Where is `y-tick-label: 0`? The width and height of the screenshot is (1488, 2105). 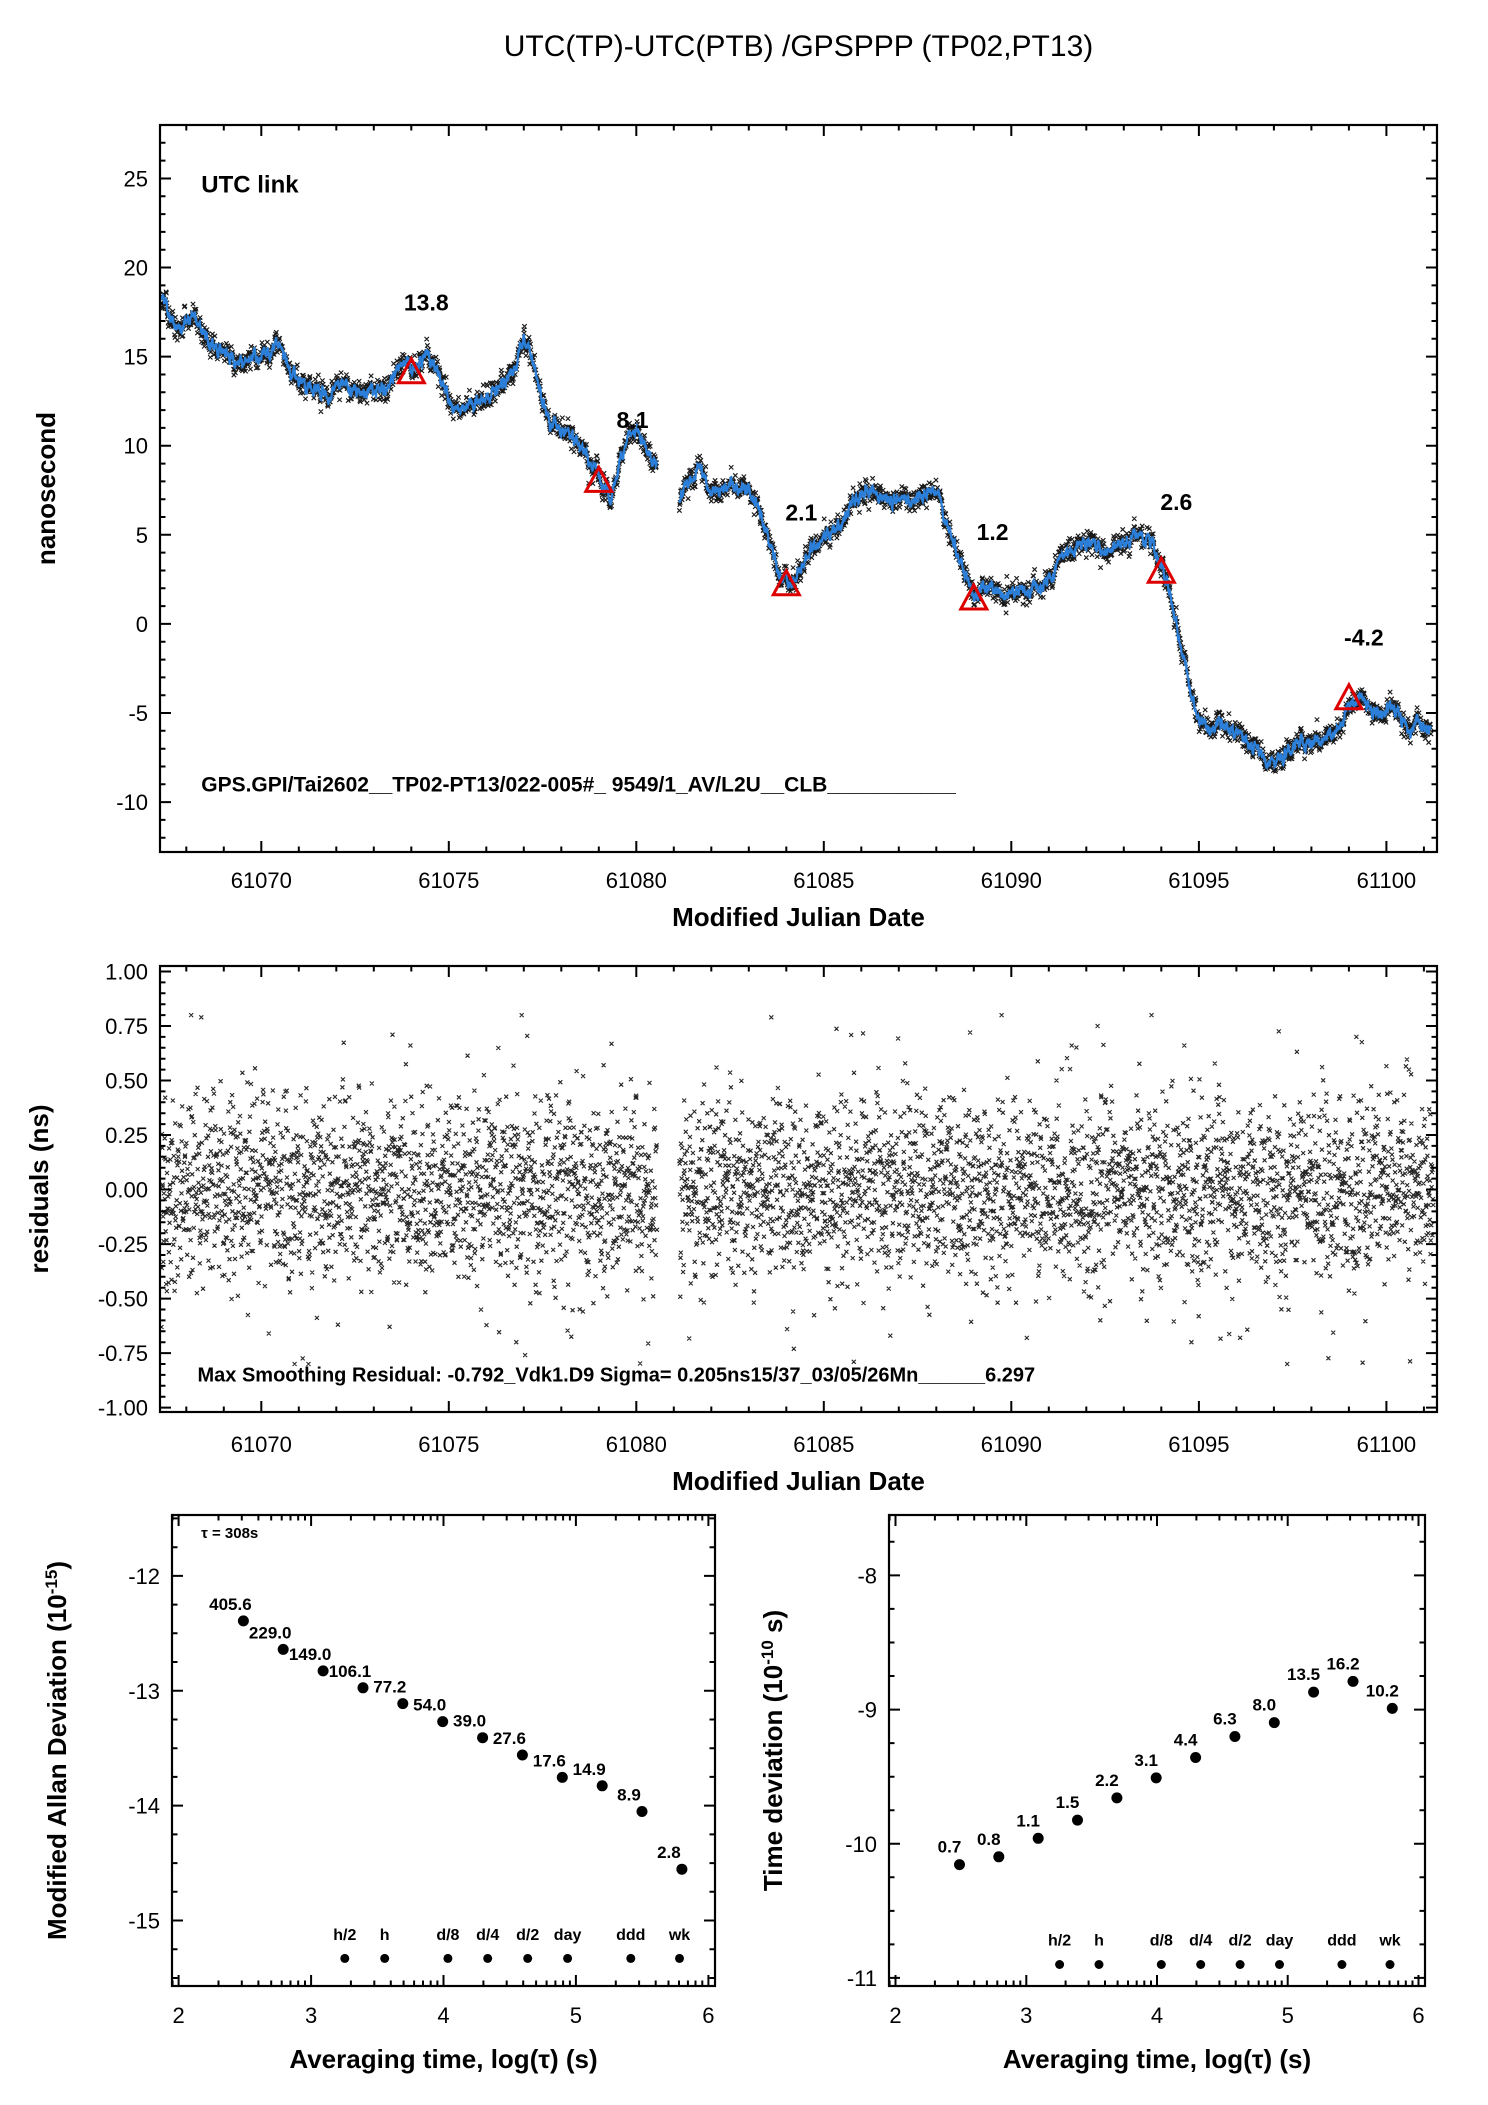
y-tick-label: 0 is located at coordinates (142, 624).